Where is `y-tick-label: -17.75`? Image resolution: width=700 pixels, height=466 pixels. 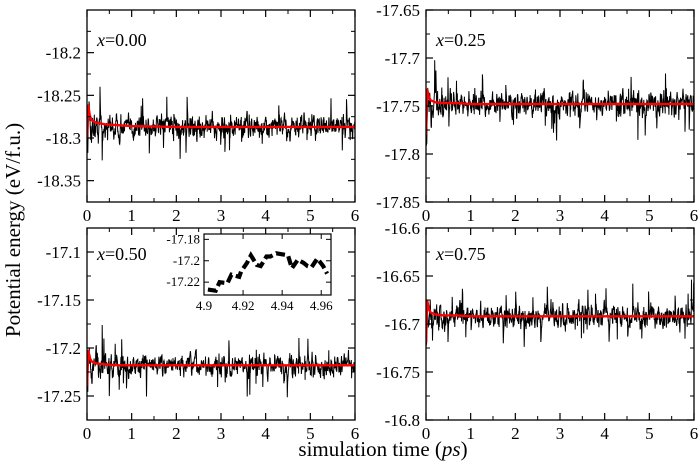 y-tick-label: -17.75 is located at coordinates (398, 106).